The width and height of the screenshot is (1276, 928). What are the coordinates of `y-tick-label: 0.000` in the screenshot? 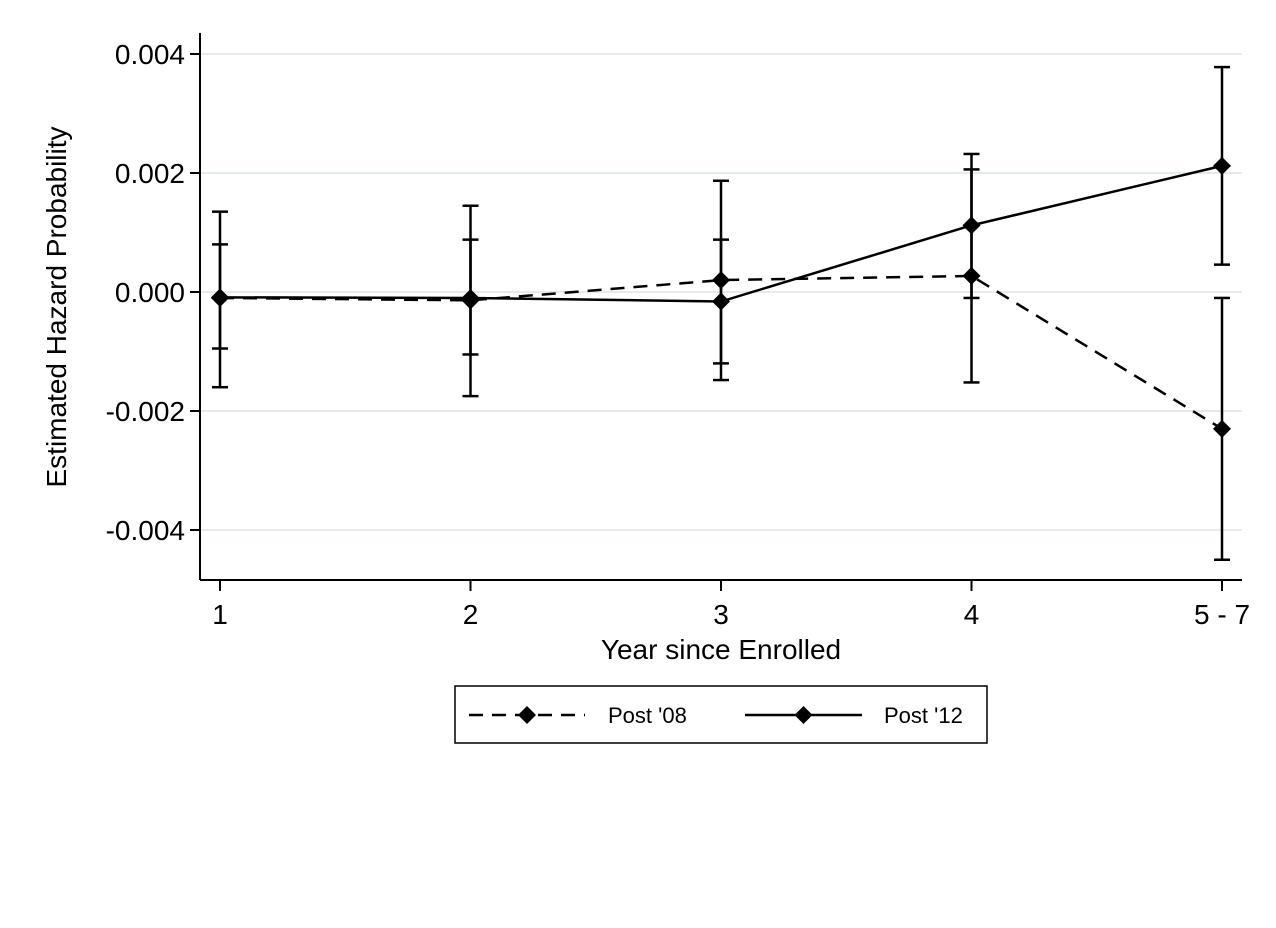 It's located at (150, 292).